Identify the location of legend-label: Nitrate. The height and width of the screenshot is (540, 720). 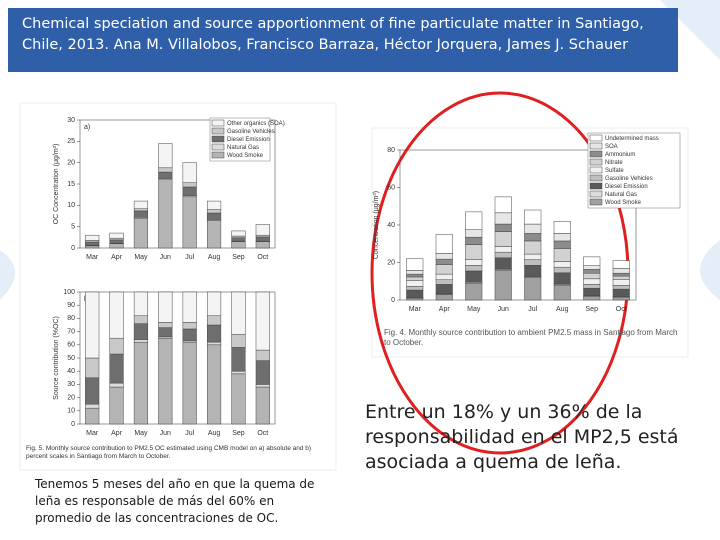
(614, 163).